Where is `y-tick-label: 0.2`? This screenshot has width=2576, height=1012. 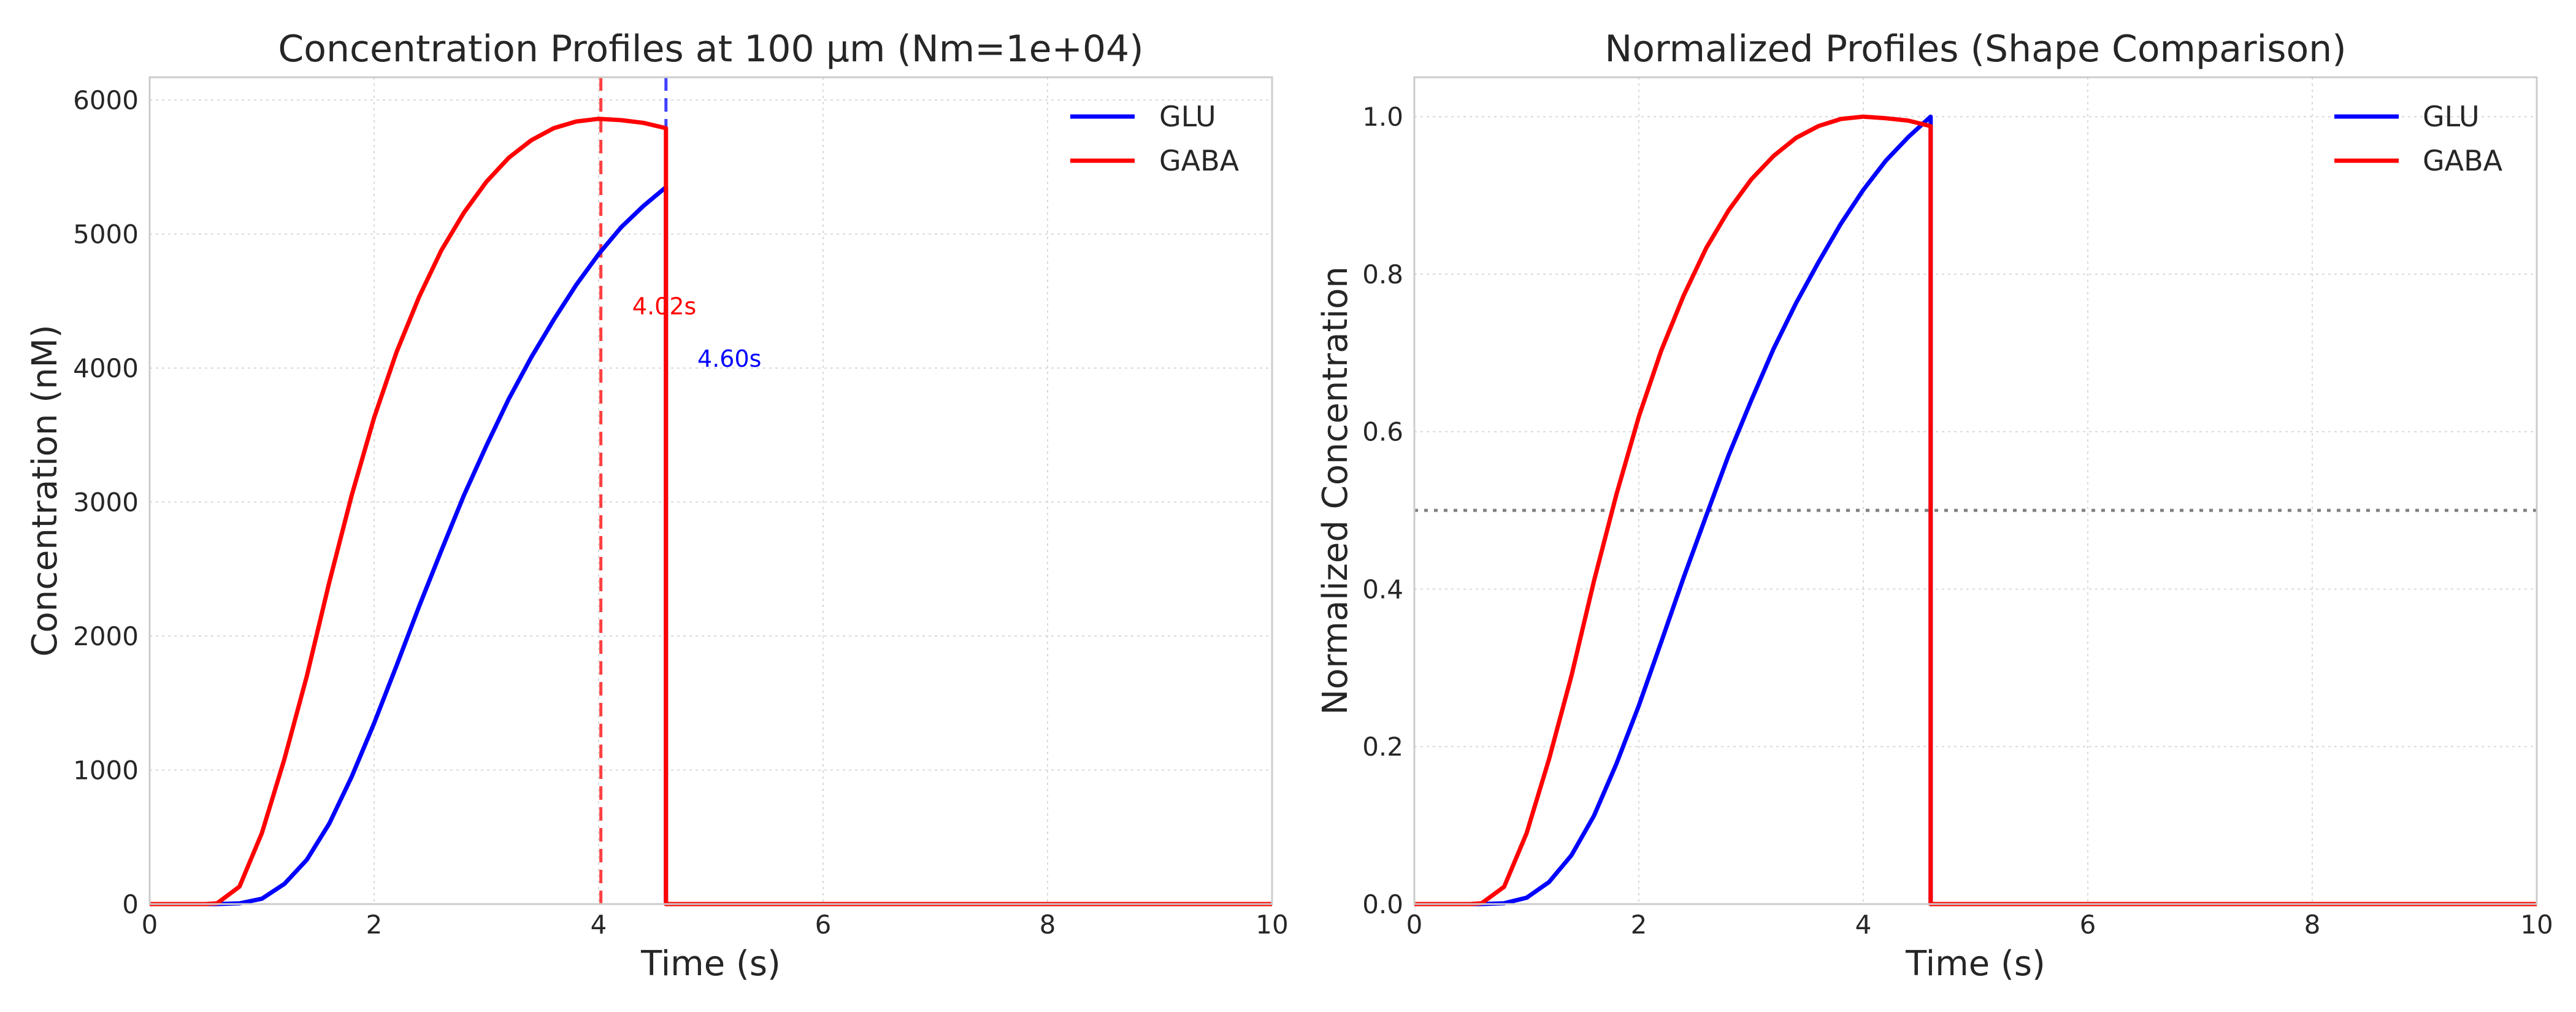 y-tick-label: 0.2 is located at coordinates (1382, 747).